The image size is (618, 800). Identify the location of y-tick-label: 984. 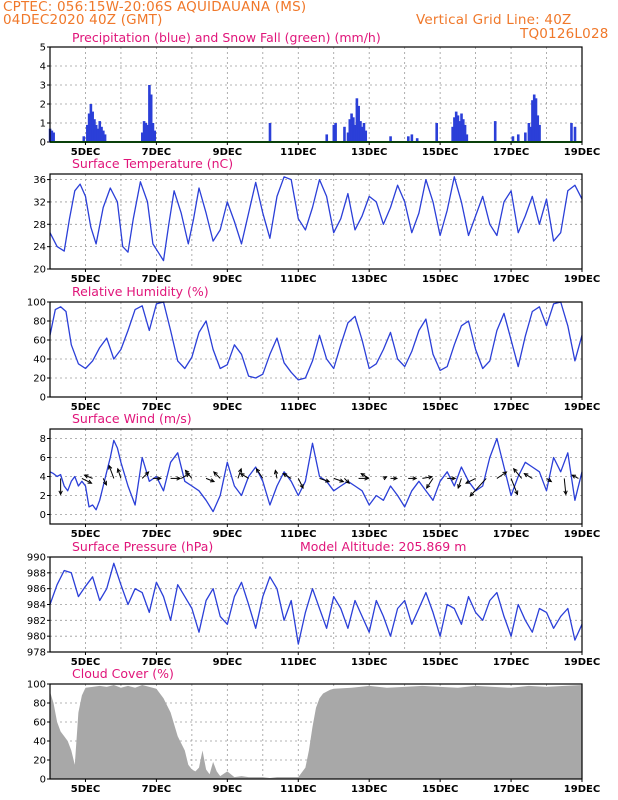
(36, 605).